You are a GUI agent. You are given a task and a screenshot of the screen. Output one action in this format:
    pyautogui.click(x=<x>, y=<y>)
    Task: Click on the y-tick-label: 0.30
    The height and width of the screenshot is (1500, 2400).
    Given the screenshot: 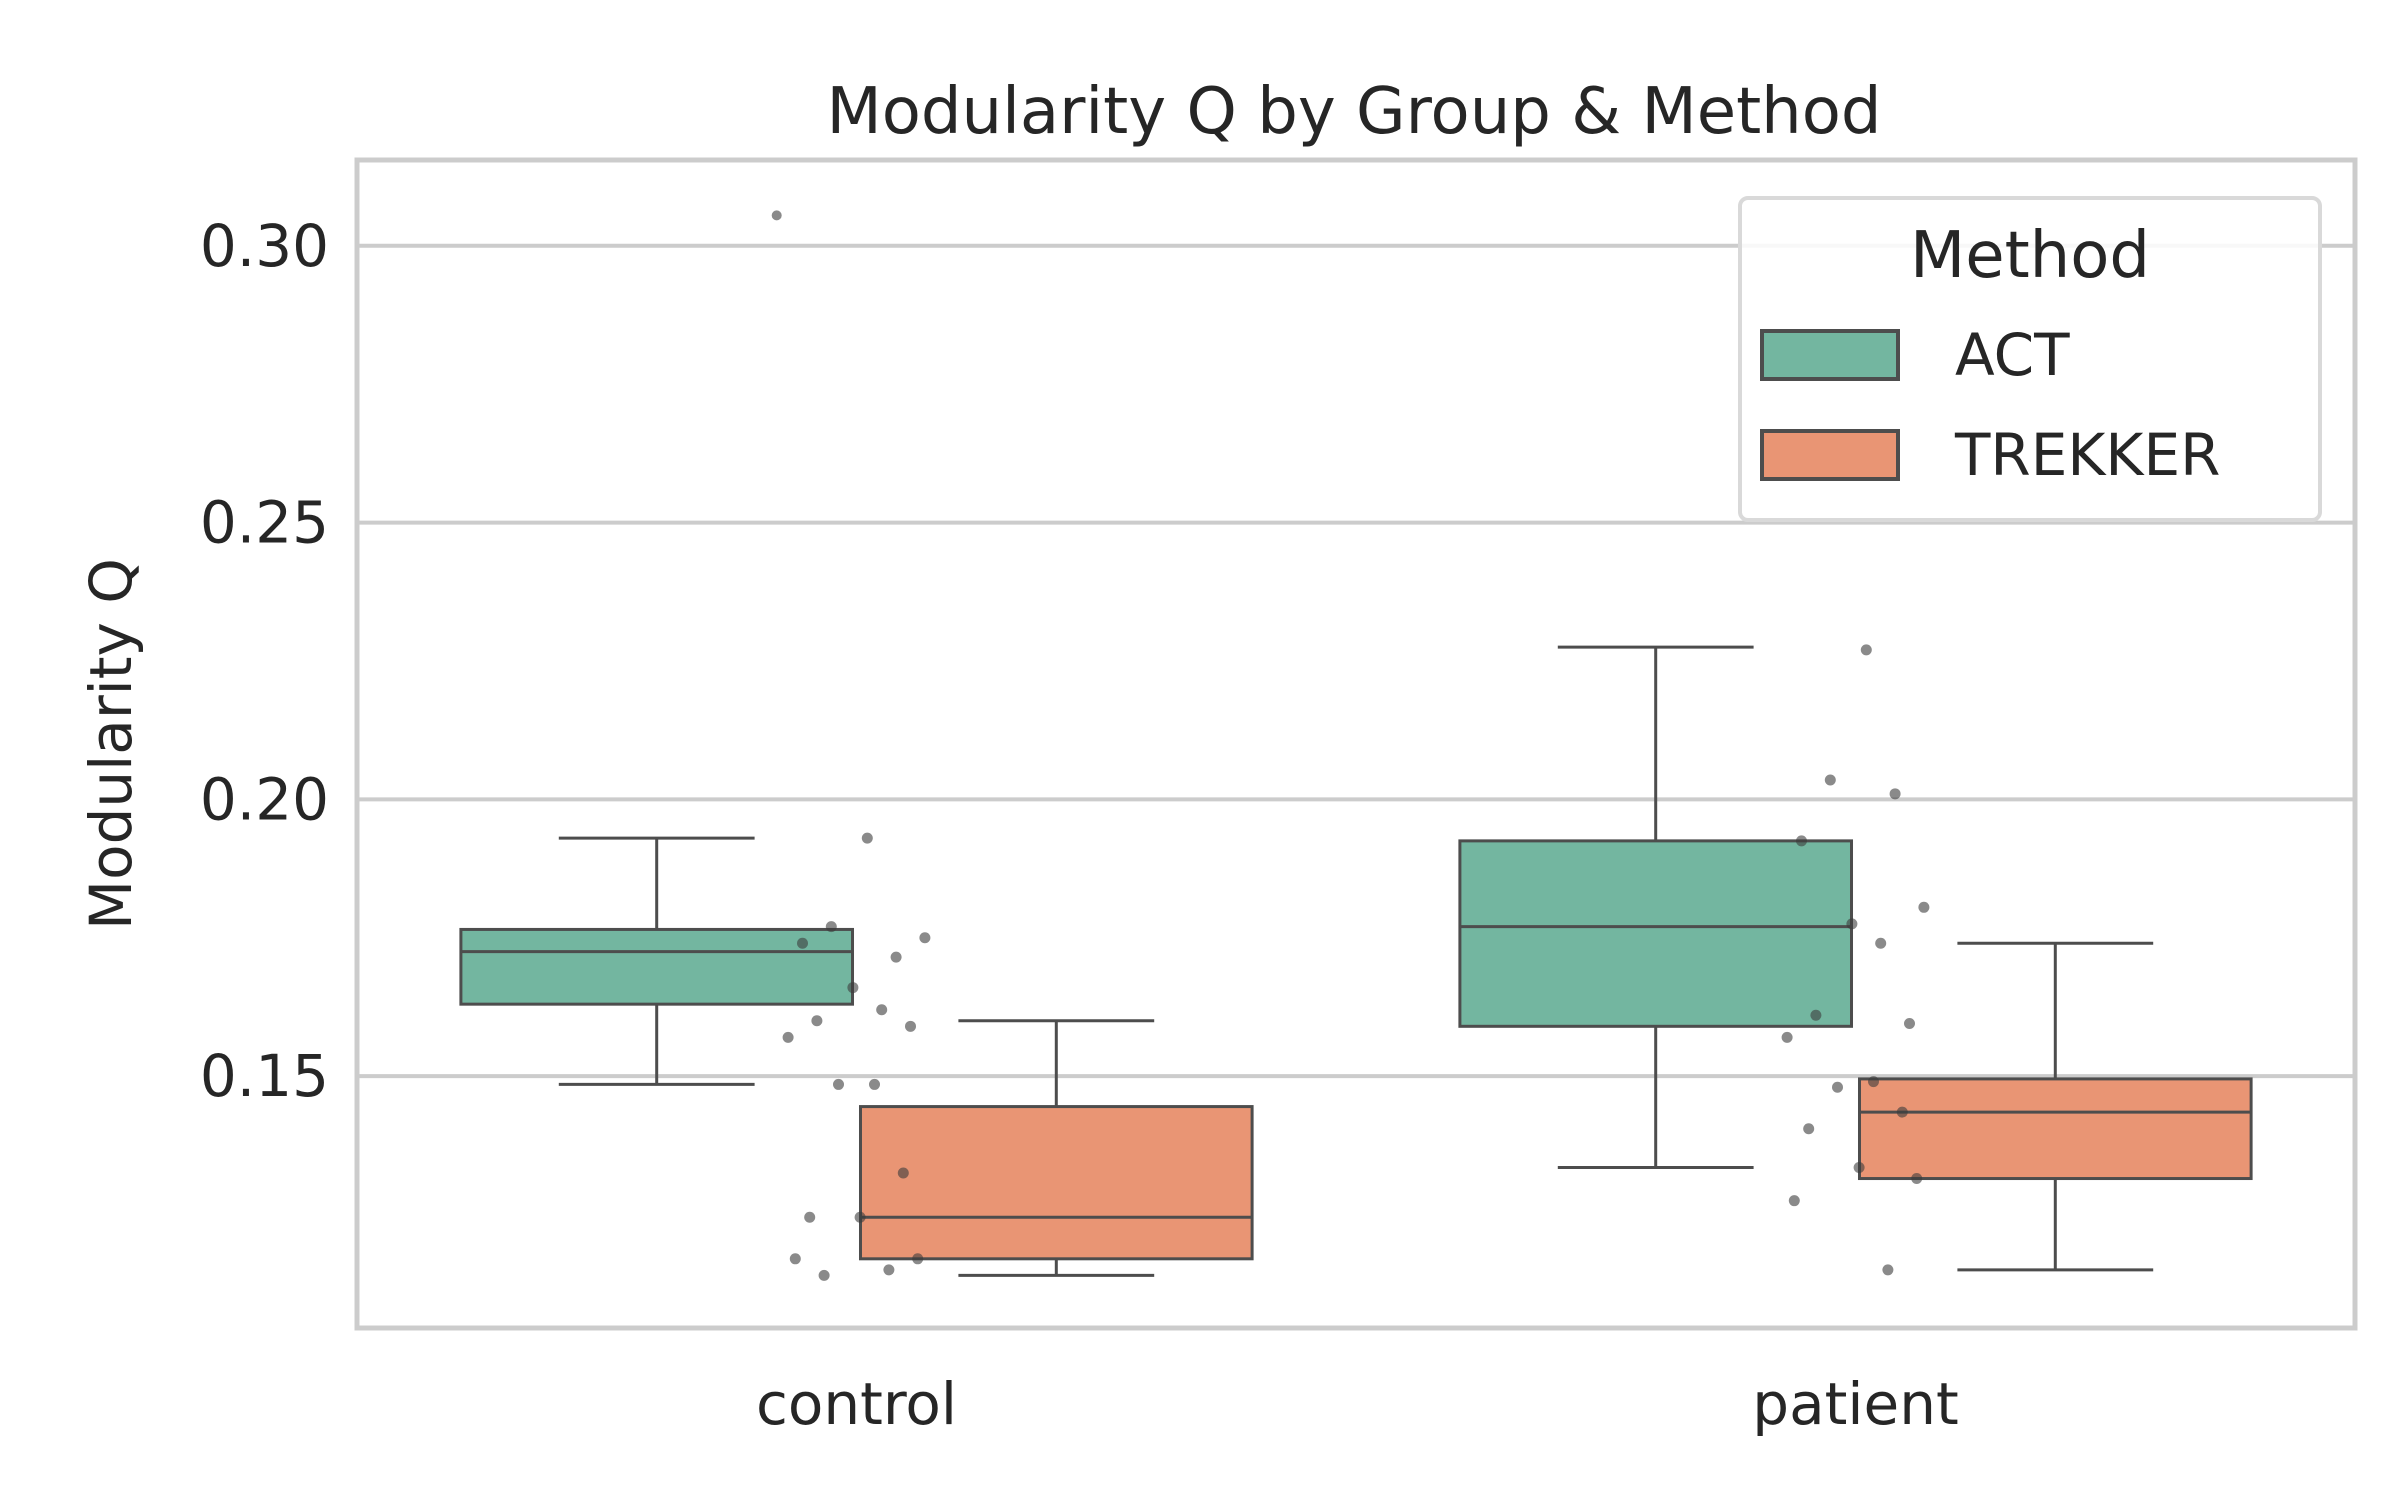 What is the action you would take?
    pyautogui.click(x=264, y=246)
    